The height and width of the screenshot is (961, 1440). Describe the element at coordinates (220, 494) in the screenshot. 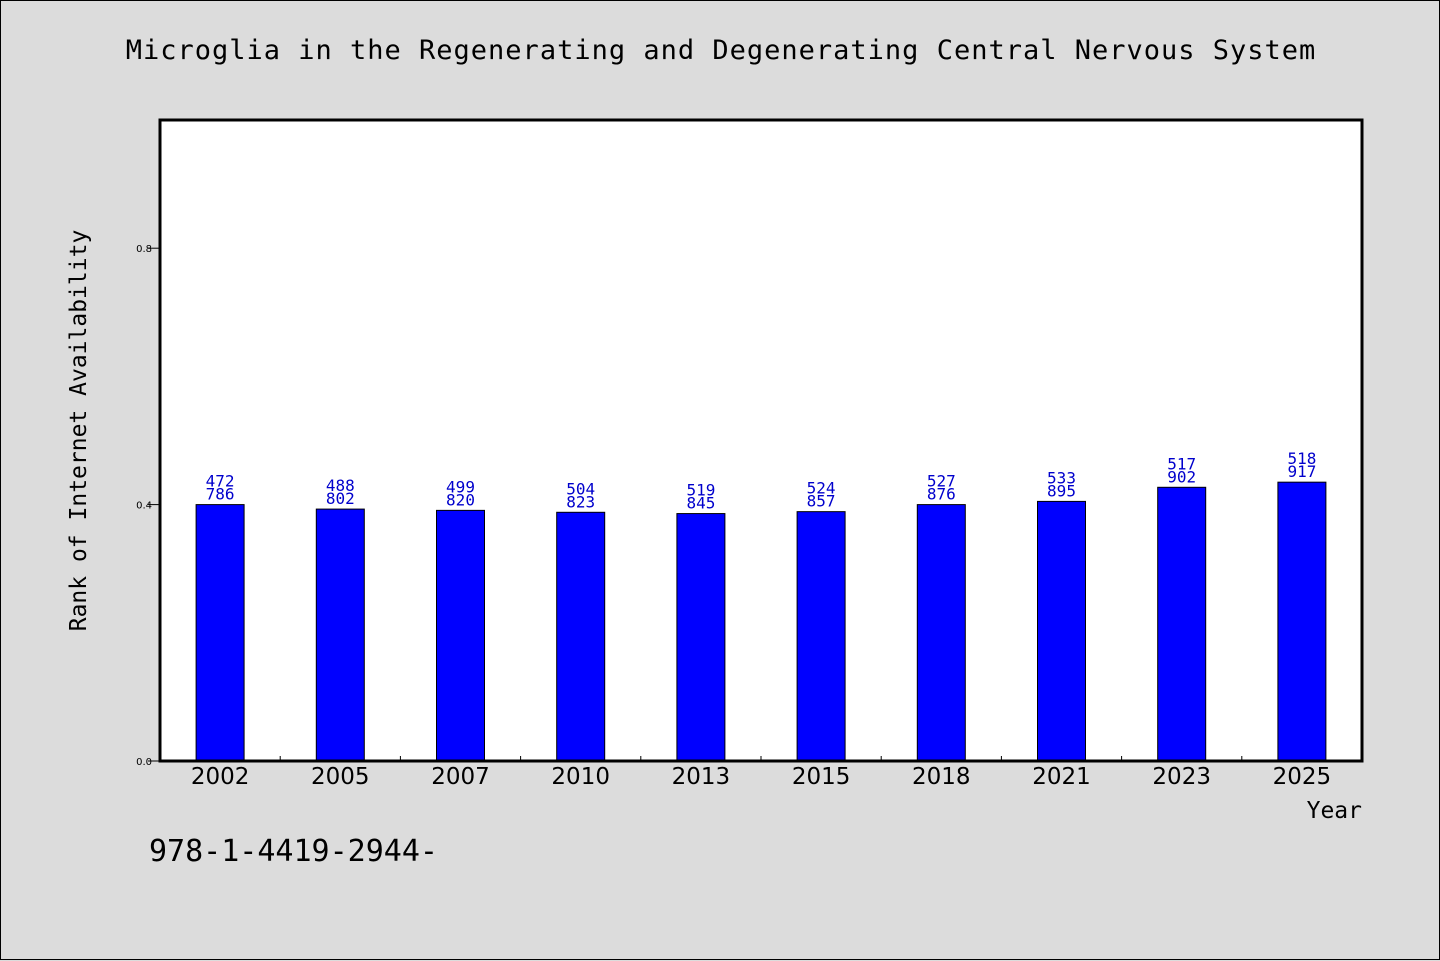

I see `data-label-bottom: 786` at that location.